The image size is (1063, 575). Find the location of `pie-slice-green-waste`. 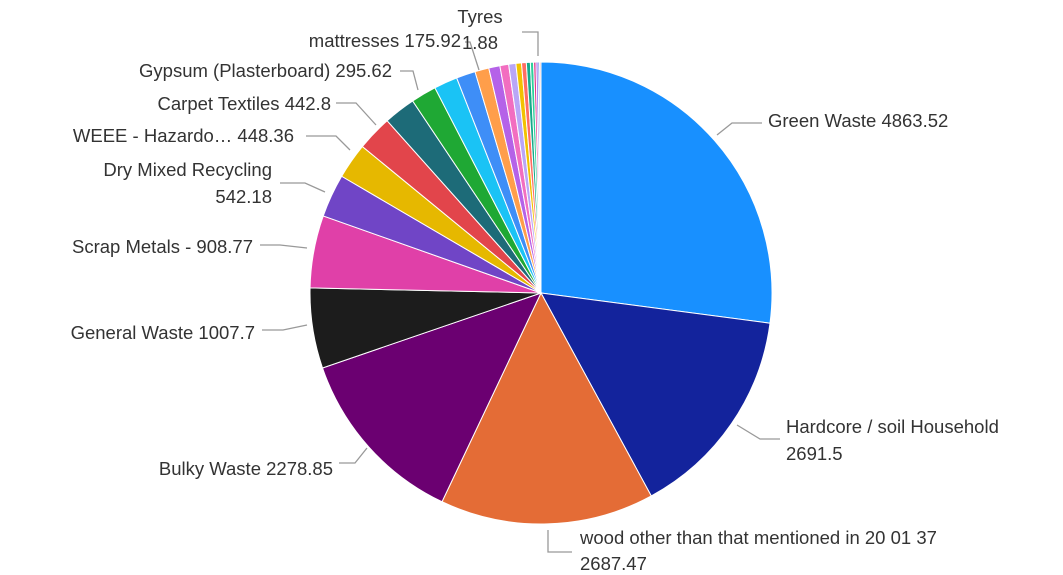

pie-slice-green-waste is located at coordinates (656, 192).